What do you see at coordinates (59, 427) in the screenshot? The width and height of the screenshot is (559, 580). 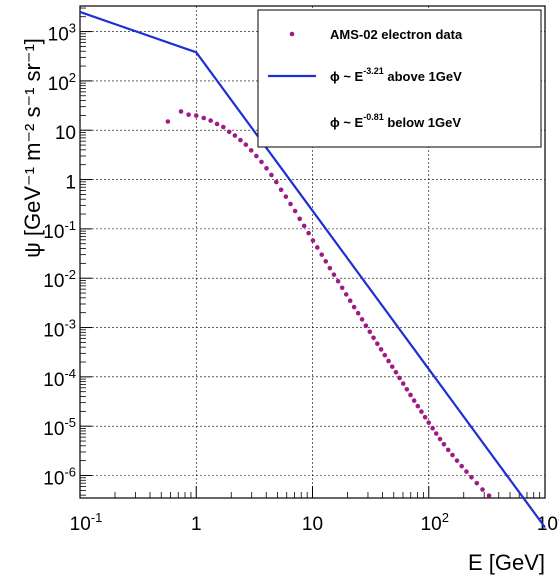 I see `y-tick-label: 10⁻⁵` at bounding box center [59, 427].